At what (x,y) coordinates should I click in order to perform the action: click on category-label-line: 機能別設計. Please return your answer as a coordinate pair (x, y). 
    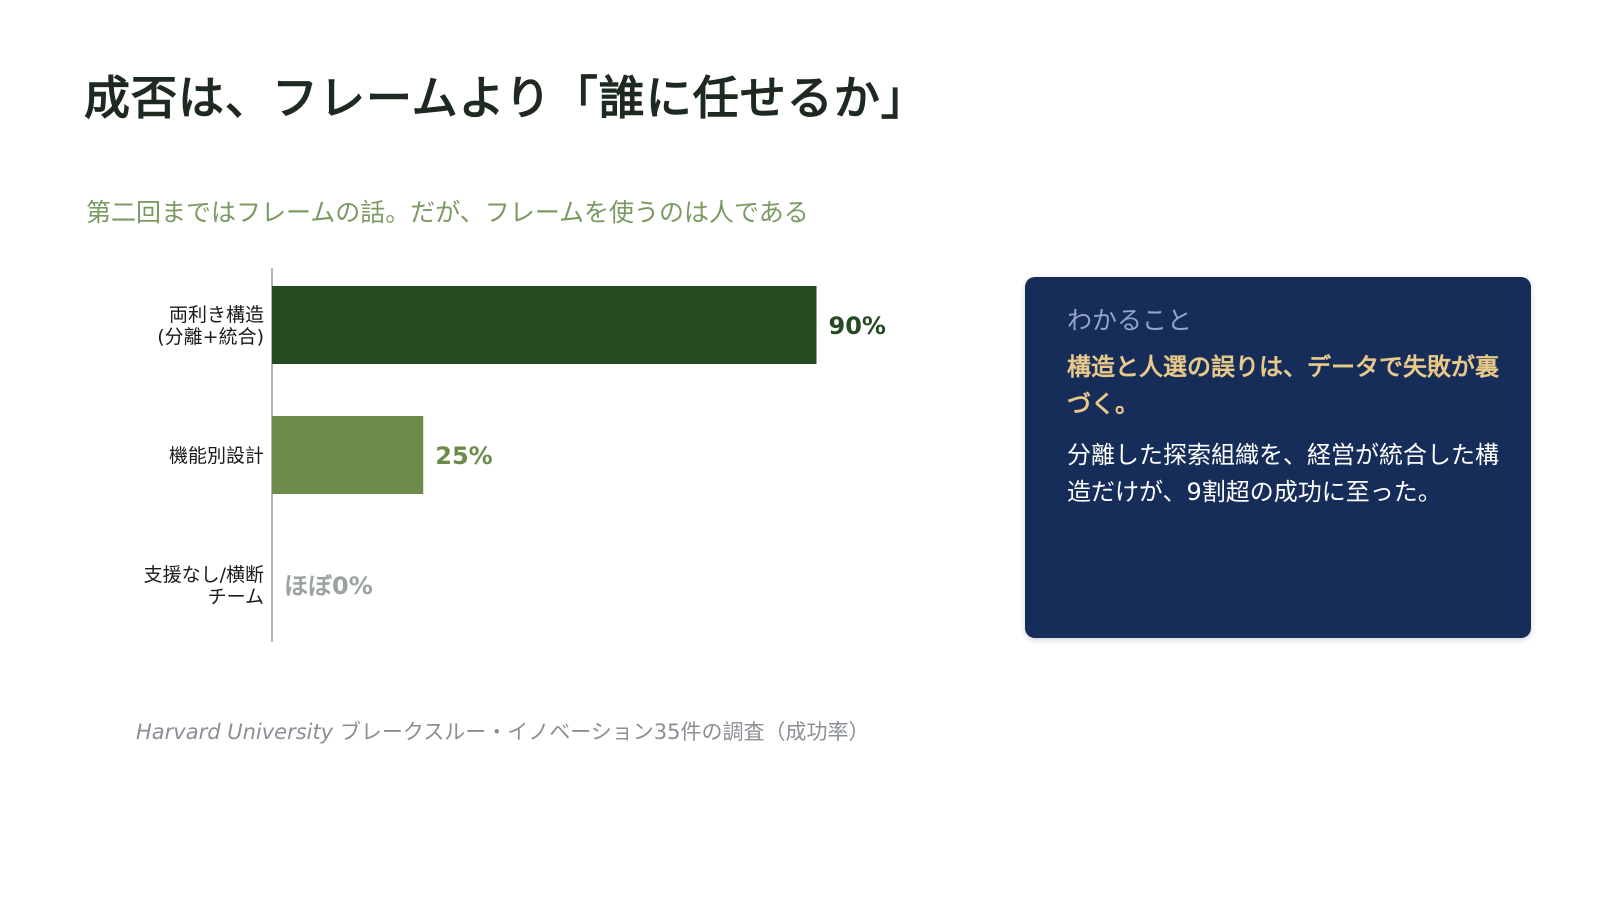
    Looking at the image, I should click on (216, 456).